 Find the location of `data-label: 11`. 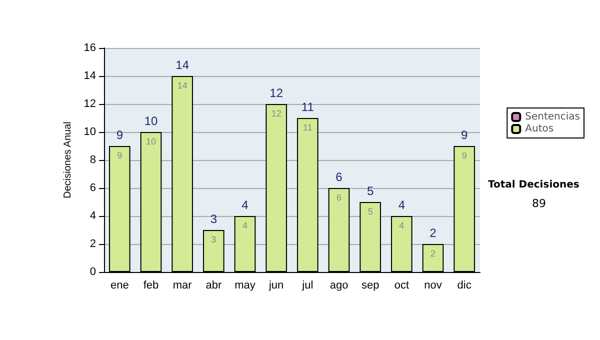

data-label: 11 is located at coordinates (307, 127).